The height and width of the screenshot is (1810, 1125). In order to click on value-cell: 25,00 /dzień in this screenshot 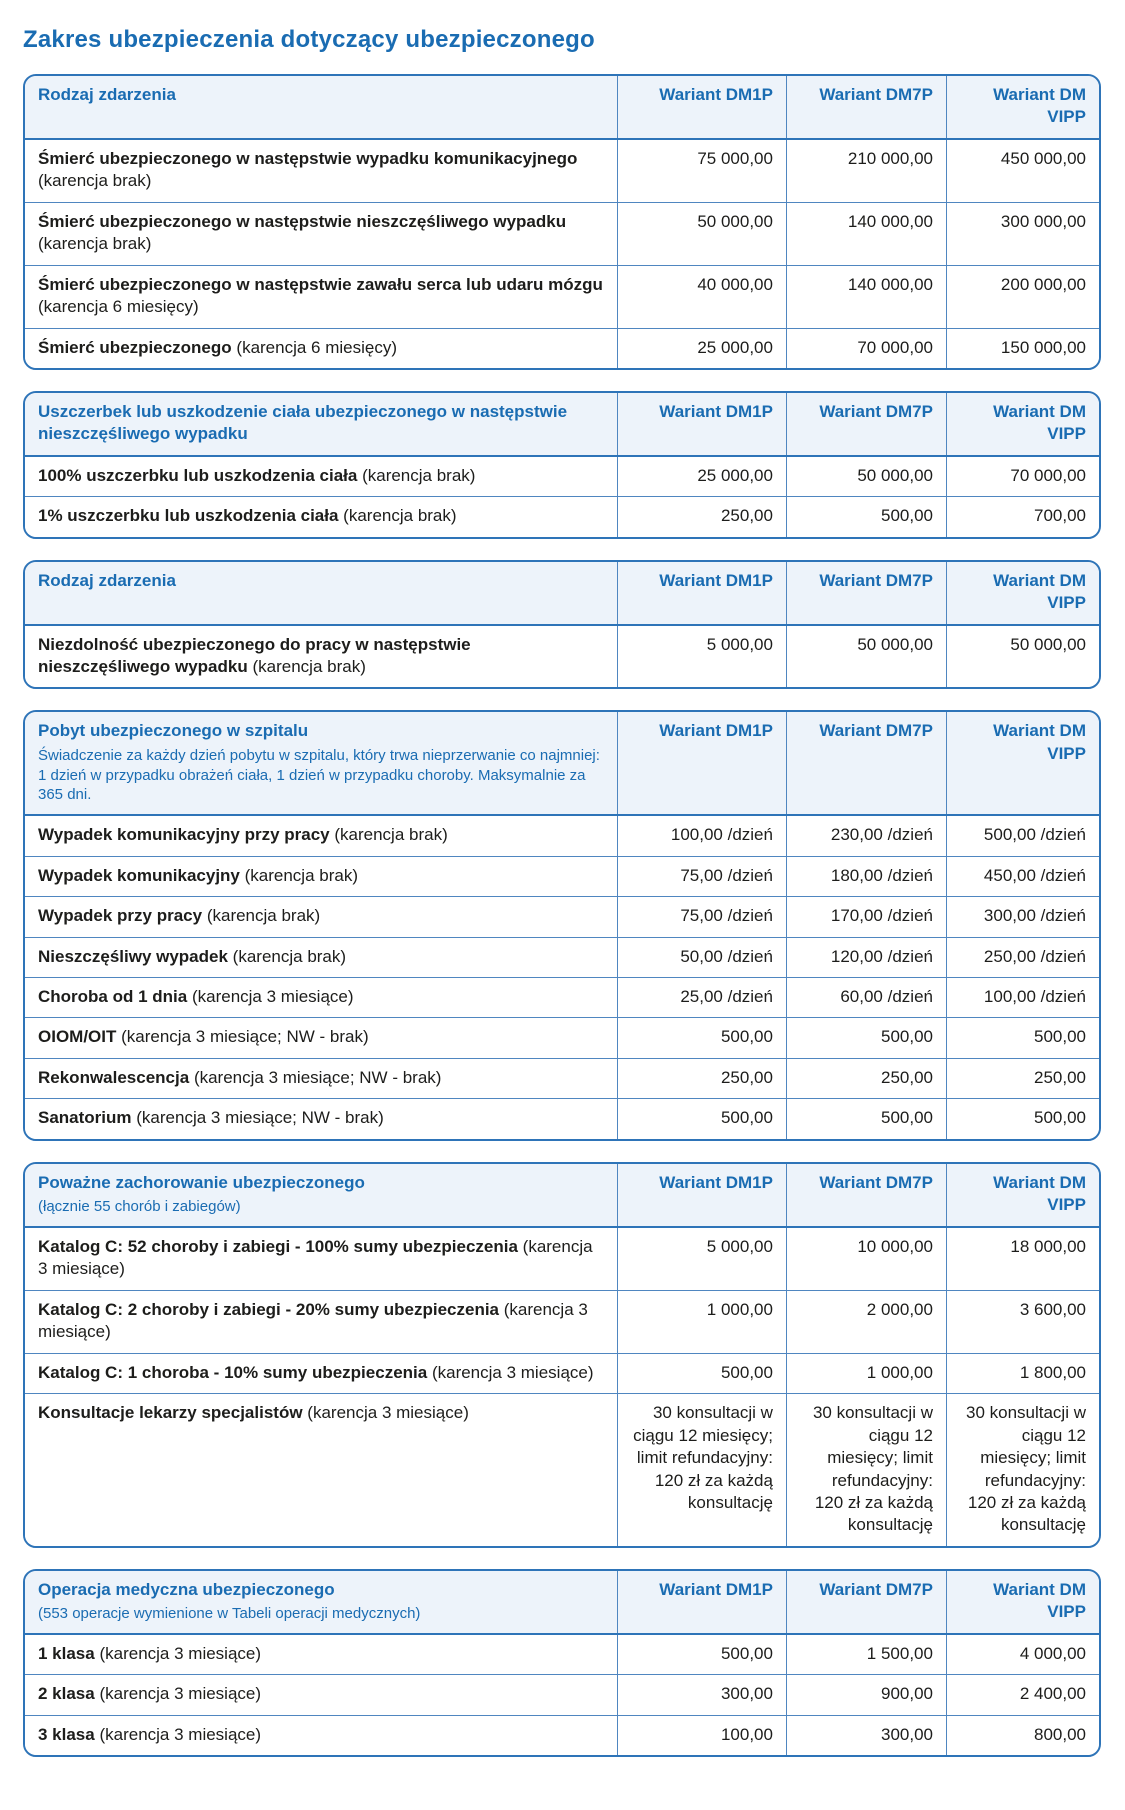, I will do `click(702, 997)`.